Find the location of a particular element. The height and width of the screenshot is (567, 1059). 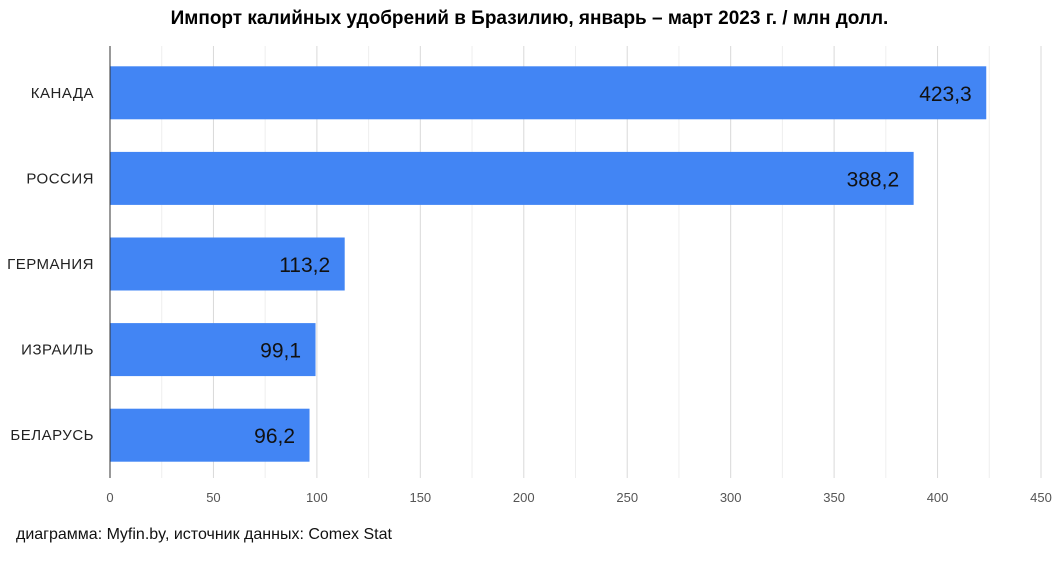

x-tick-label: 450 is located at coordinates (1041, 497).